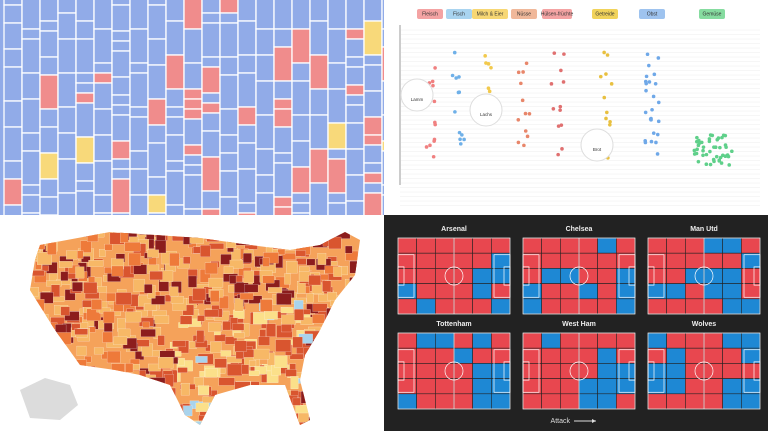 Image resolution: width=768 pixels, height=431 pixels. What do you see at coordinates (401, 371) in the screenshot?
I see `six-yard-box` at bounding box center [401, 371].